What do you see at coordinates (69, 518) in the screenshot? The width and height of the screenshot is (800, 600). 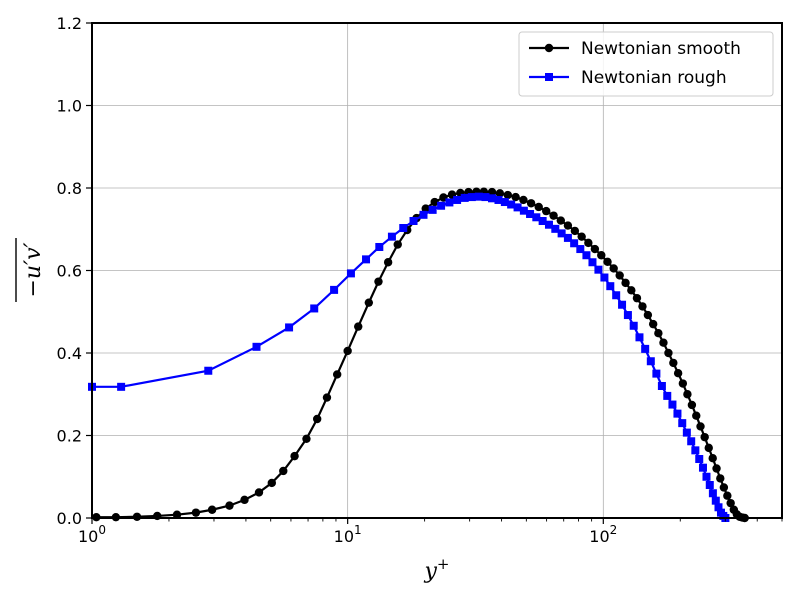 I see `y-tick-label: 0.0` at bounding box center [69, 518].